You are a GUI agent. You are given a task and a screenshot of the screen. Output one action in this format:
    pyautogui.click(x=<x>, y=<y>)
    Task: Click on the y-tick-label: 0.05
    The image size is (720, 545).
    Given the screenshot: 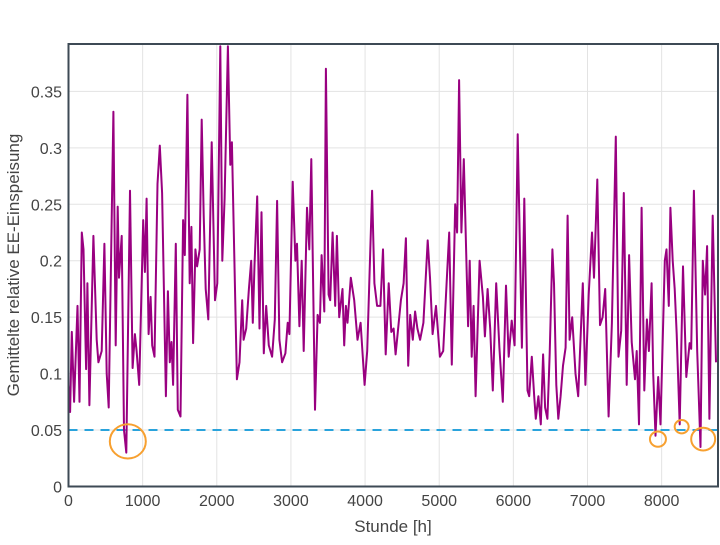 What is the action you would take?
    pyautogui.click(x=46, y=431)
    